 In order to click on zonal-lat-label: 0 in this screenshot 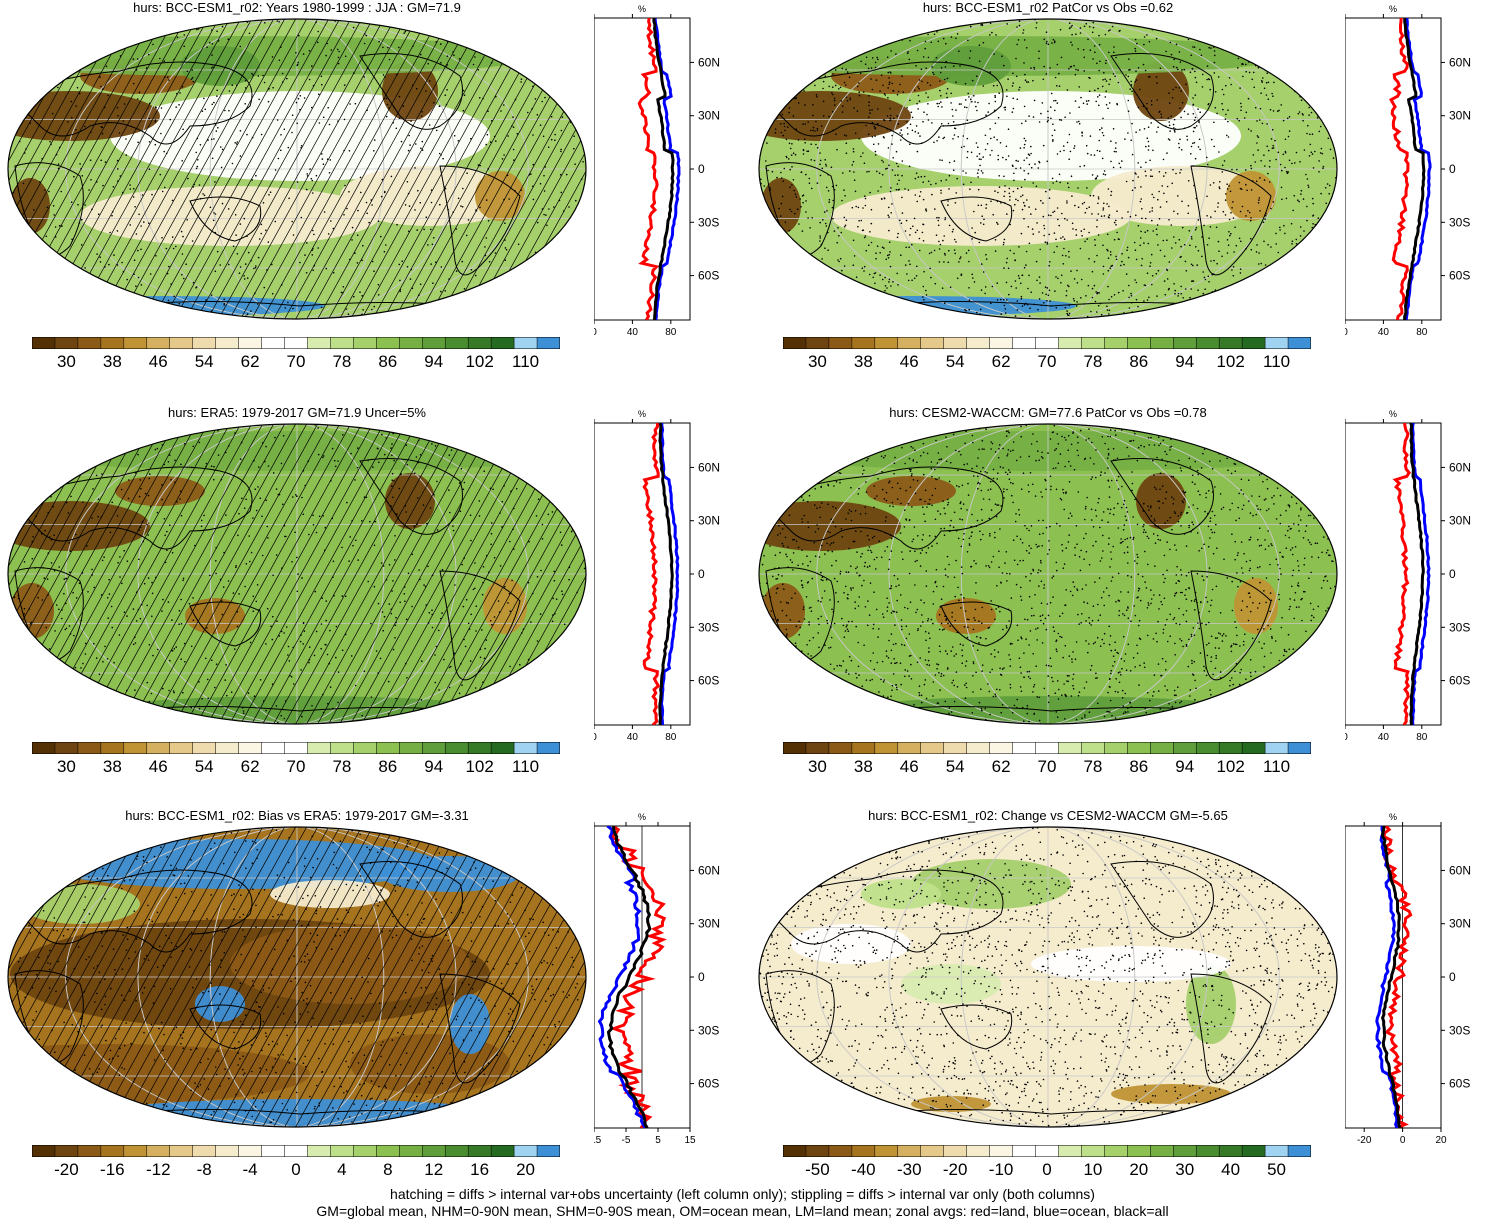, I will do `click(701, 574)`.